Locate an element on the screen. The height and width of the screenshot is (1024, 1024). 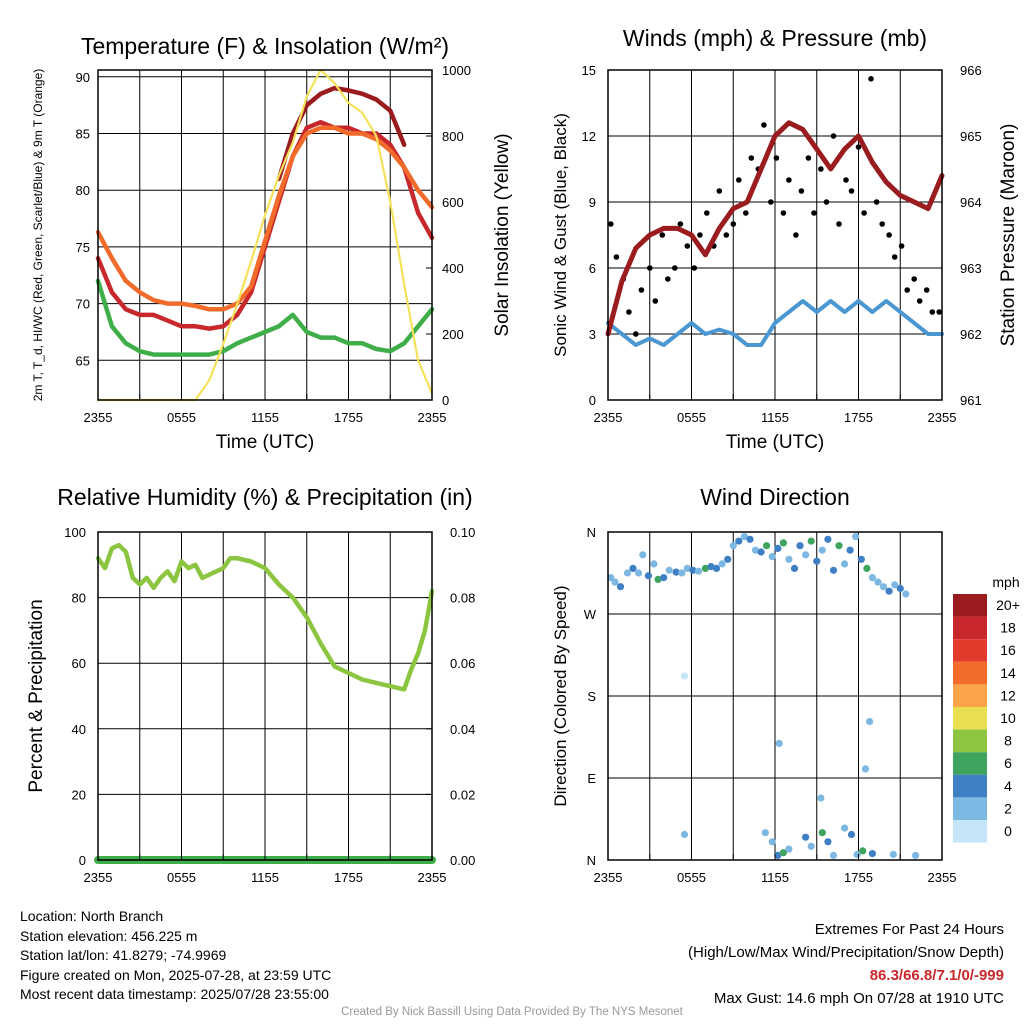
y-tick-label: 75 is located at coordinates (83, 247).